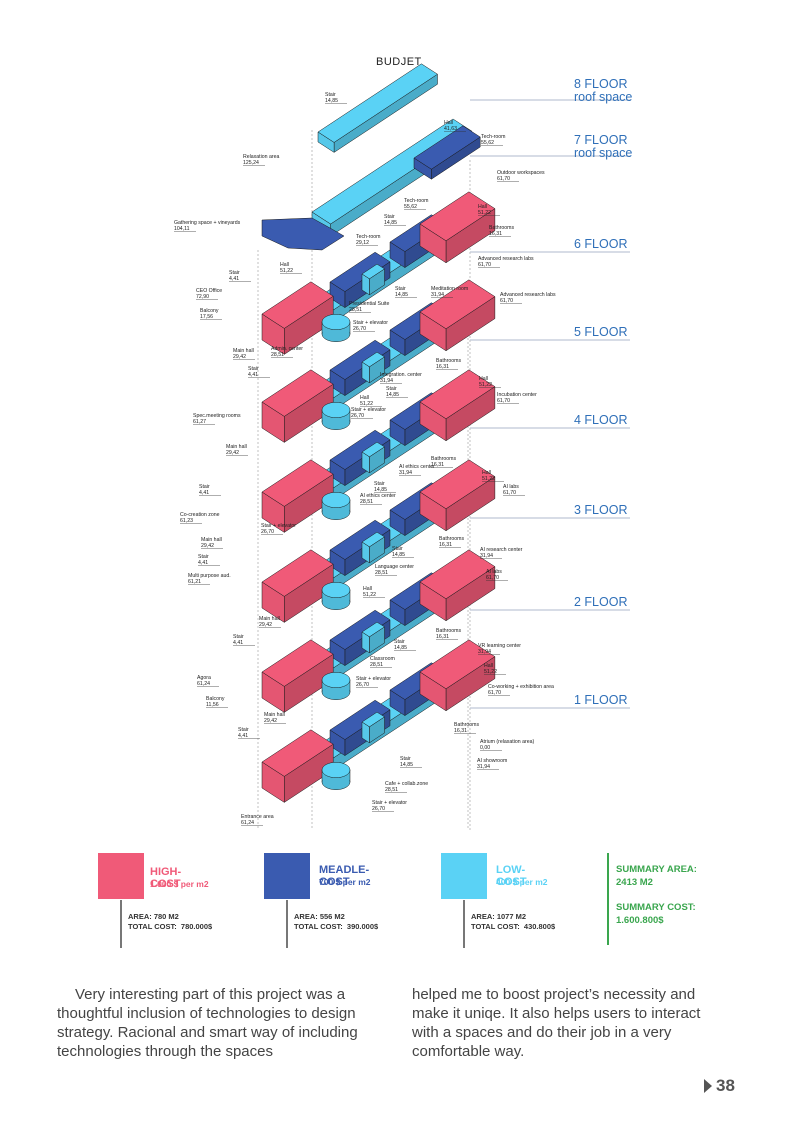 The height and width of the screenshot is (1122, 794). Describe the element at coordinates (362, 685) in the screenshot. I see `room-value: 26,70` at that location.